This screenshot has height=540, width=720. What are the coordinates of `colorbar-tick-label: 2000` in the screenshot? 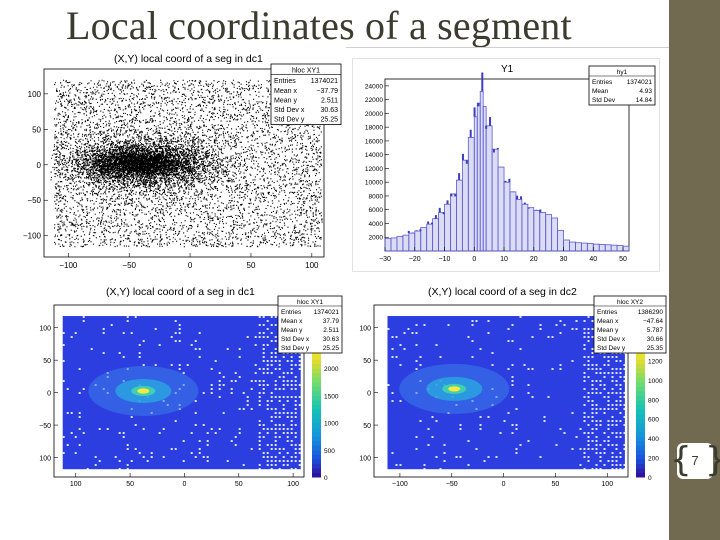 It's located at (331, 369).